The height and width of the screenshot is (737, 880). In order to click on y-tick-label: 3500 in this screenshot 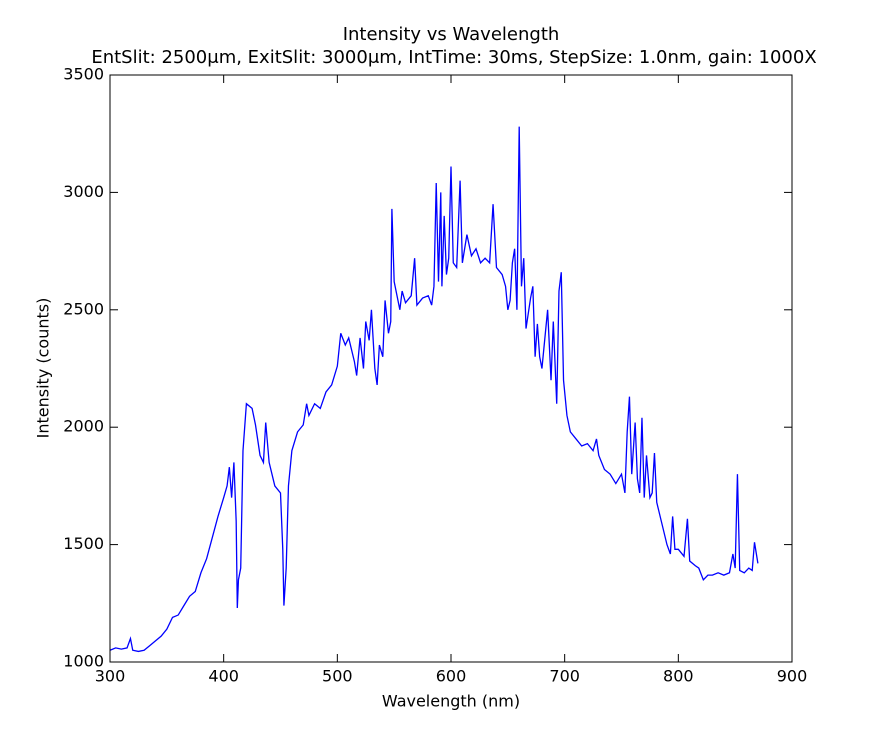, I will do `click(83, 74)`.